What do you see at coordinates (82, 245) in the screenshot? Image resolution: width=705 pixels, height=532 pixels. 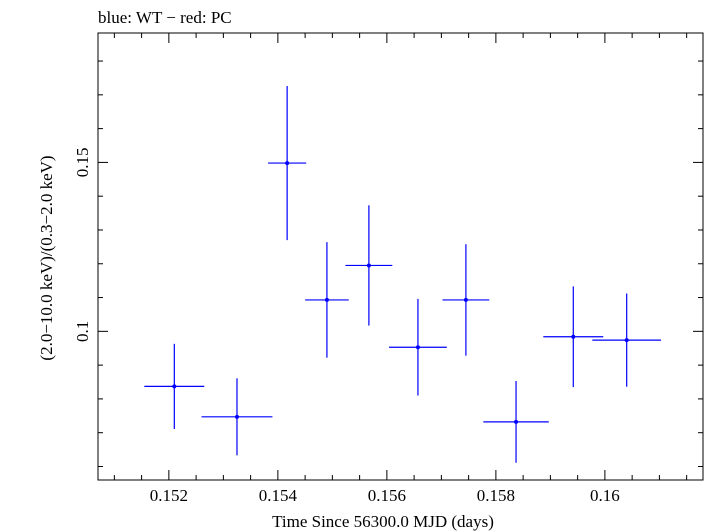 I see `y-tick-labels: 0.1 0.15` at bounding box center [82, 245].